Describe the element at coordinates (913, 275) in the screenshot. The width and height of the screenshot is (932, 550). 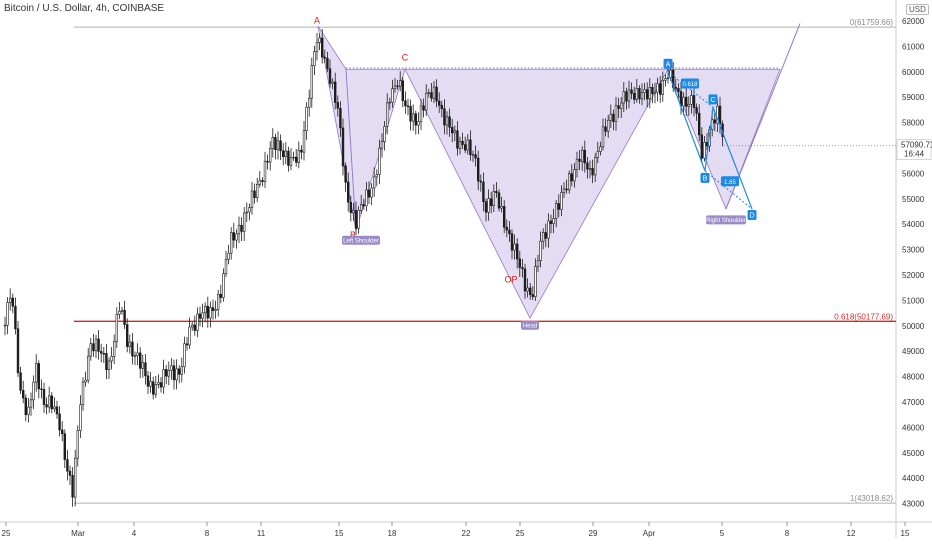
I see `price-tick-label: 52000` at that location.